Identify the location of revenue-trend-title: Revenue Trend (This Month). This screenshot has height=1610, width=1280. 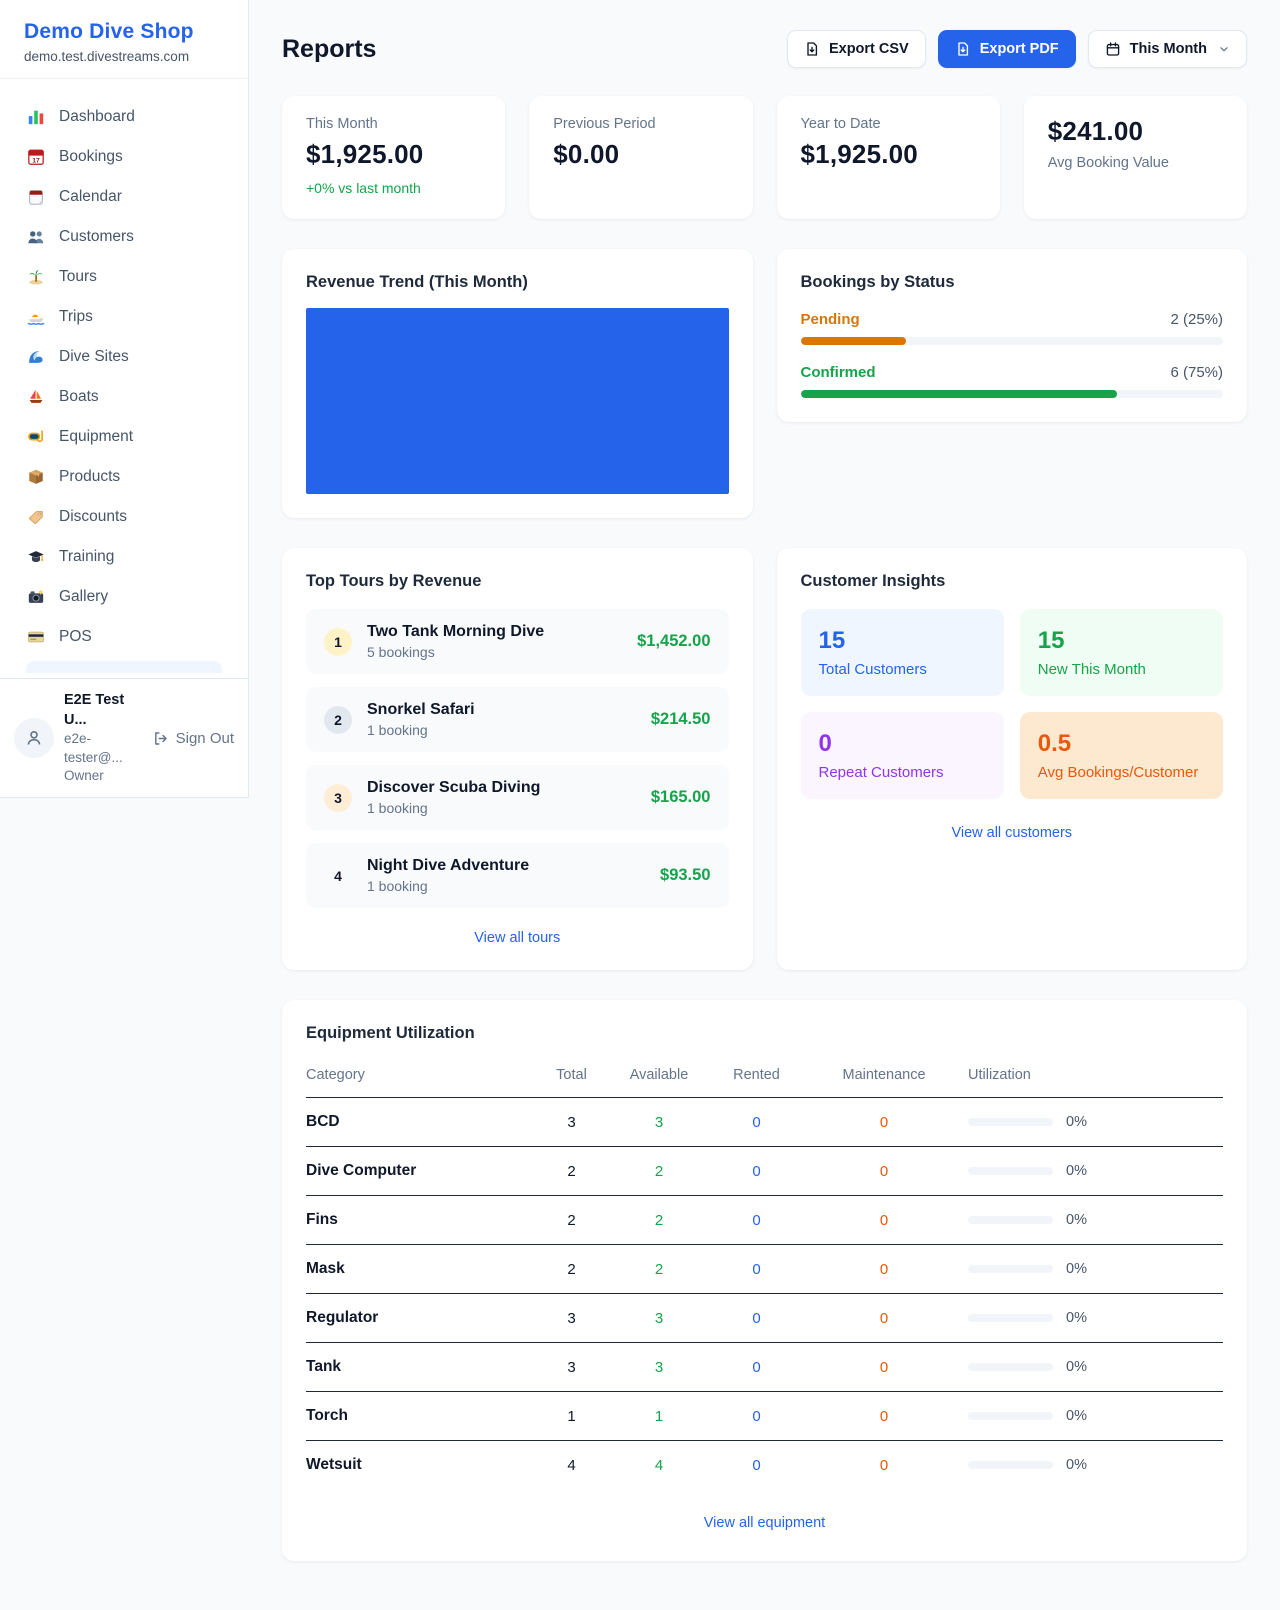
(417, 282).